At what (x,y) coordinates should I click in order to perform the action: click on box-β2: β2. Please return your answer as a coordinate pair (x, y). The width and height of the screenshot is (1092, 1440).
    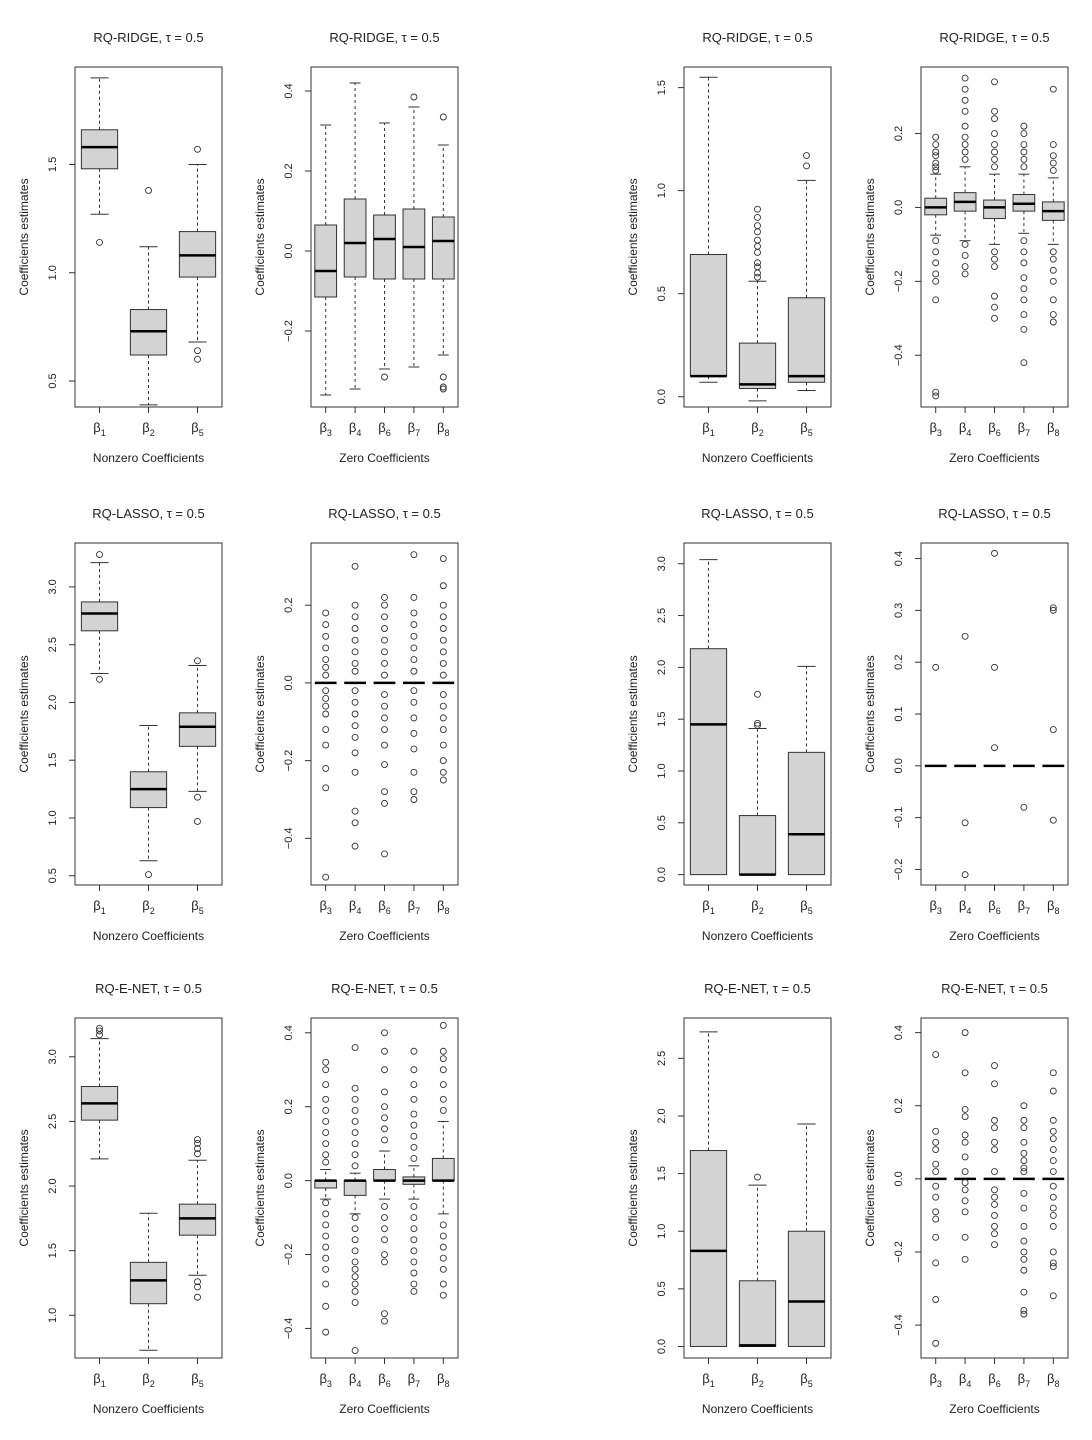
    Looking at the image, I should click on (757, 321).